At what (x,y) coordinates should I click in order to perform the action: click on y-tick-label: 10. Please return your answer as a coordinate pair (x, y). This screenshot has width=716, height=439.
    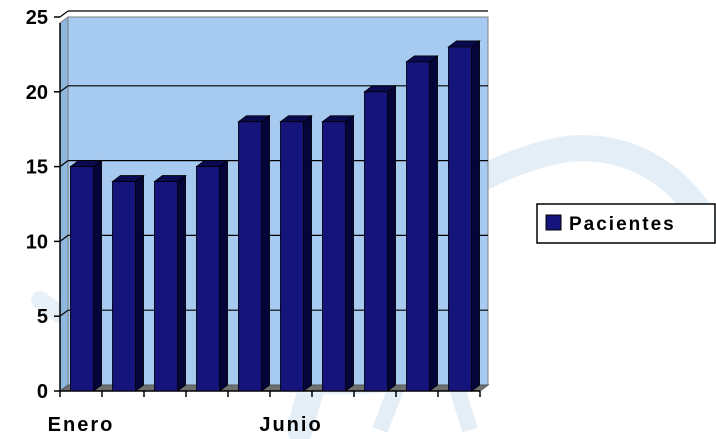
    Looking at the image, I should click on (37, 242).